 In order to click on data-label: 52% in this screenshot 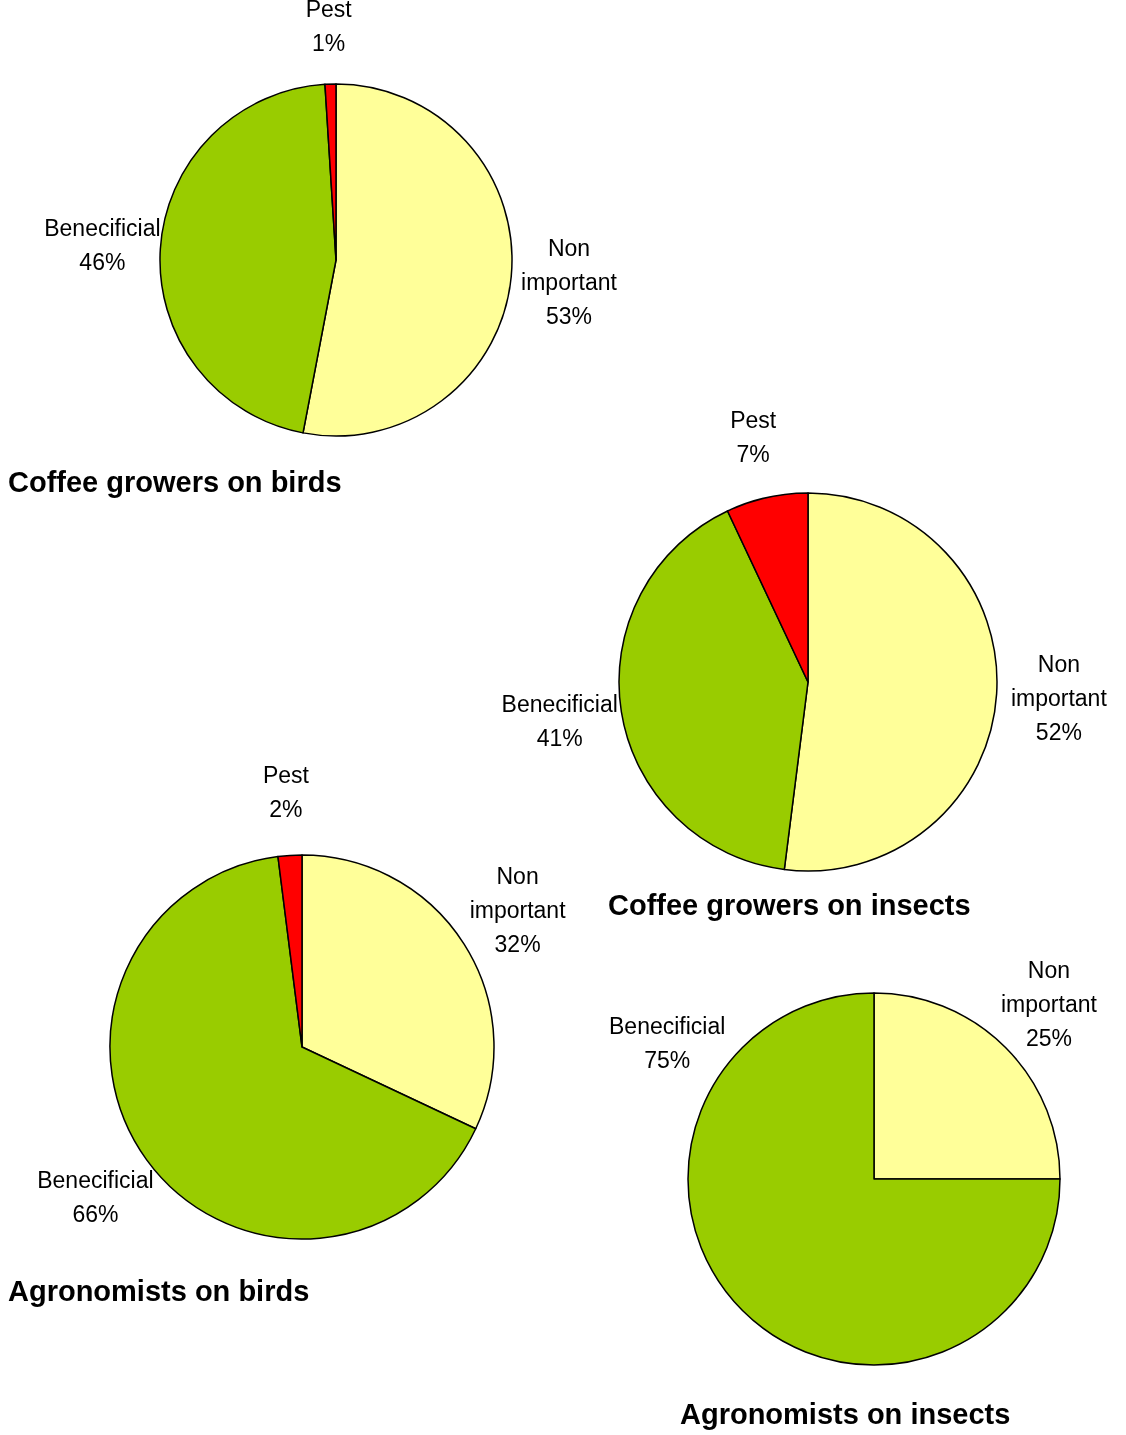, I will do `click(1058, 731)`.